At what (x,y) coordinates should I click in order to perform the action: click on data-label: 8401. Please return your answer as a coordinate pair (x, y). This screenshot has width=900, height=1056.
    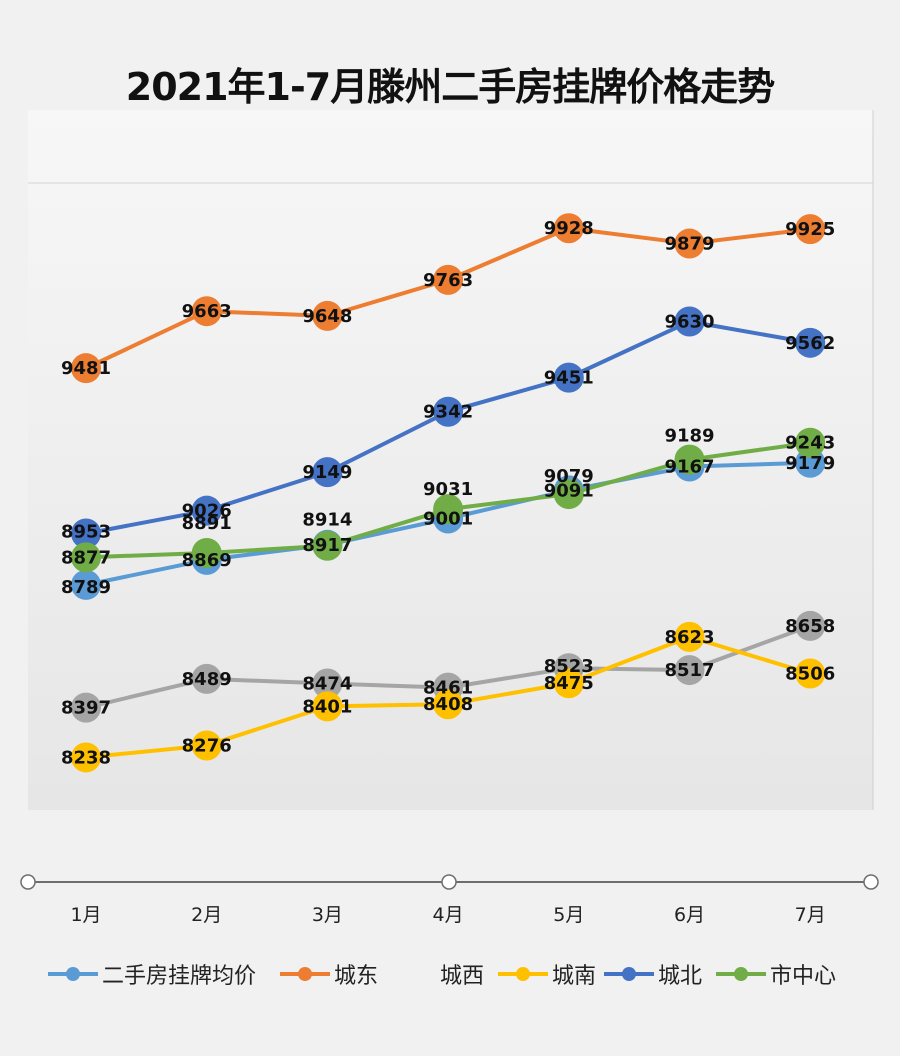
    Looking at the image, I should click on (327, 706).